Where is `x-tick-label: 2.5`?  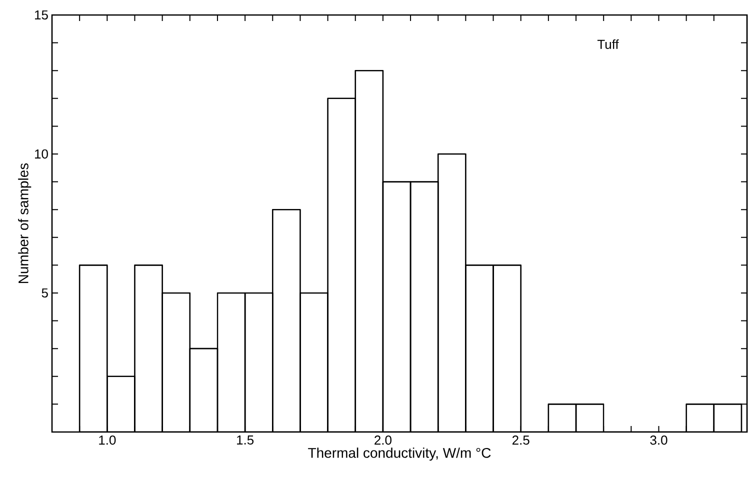
x-tick-label: 2.5 is located at coordinates (521, 440).